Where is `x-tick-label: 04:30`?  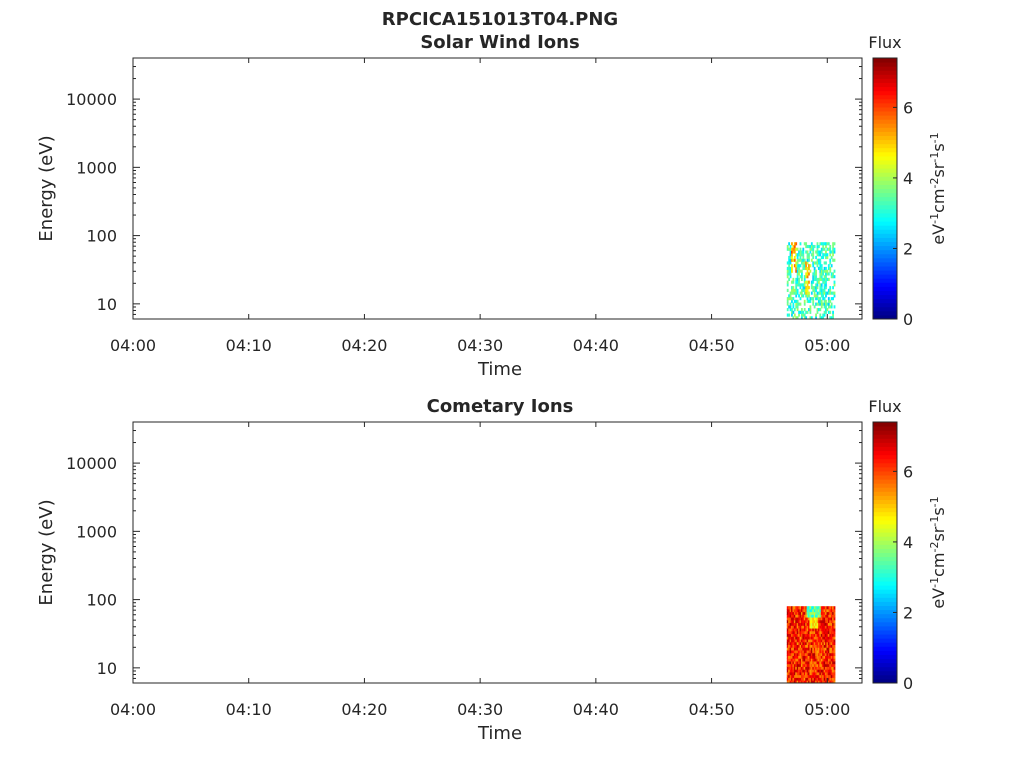
x-tick-label: 04:30 is located at coordinates (480, 345).